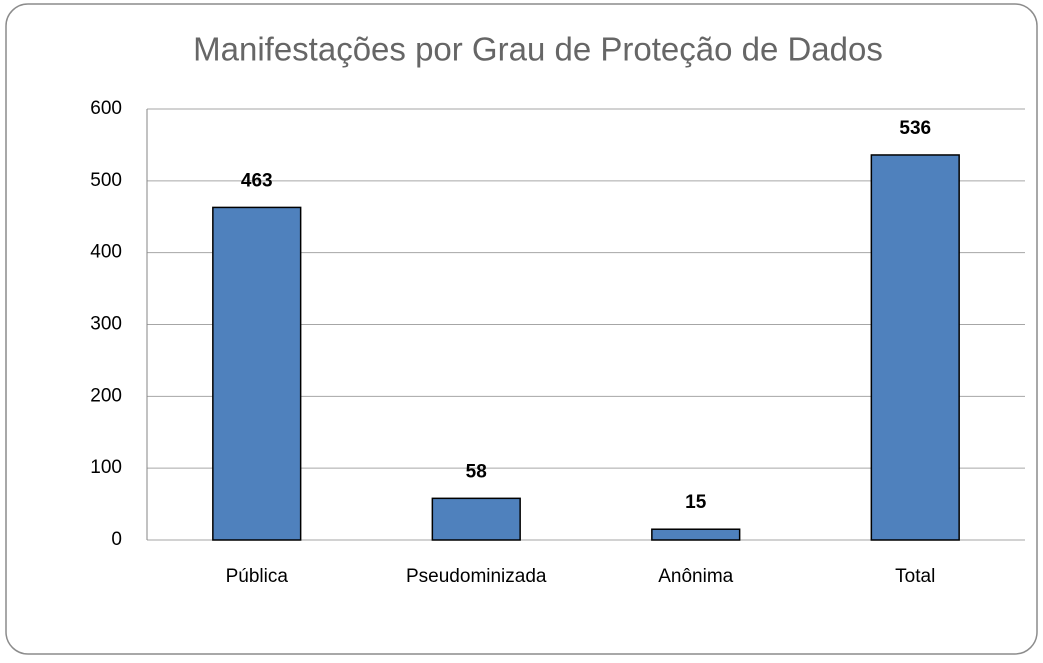 The width and height of the screenshot is (1043, 663). Describe the element at coordinates (695, 576) in the screenshot. I see `x-tick-label: Anônima` at that location.